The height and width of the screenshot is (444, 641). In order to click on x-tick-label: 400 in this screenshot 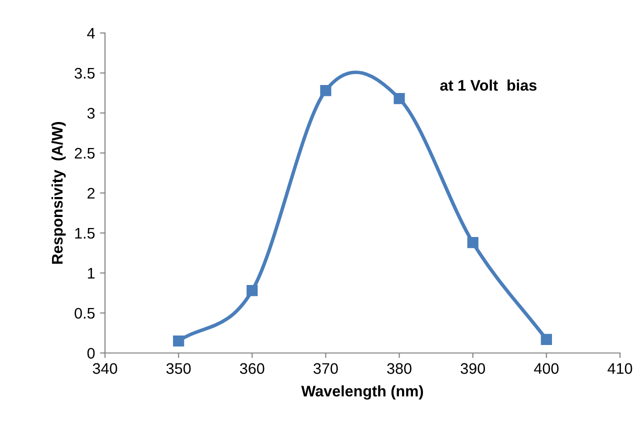, I will do `click(546, 368)`.